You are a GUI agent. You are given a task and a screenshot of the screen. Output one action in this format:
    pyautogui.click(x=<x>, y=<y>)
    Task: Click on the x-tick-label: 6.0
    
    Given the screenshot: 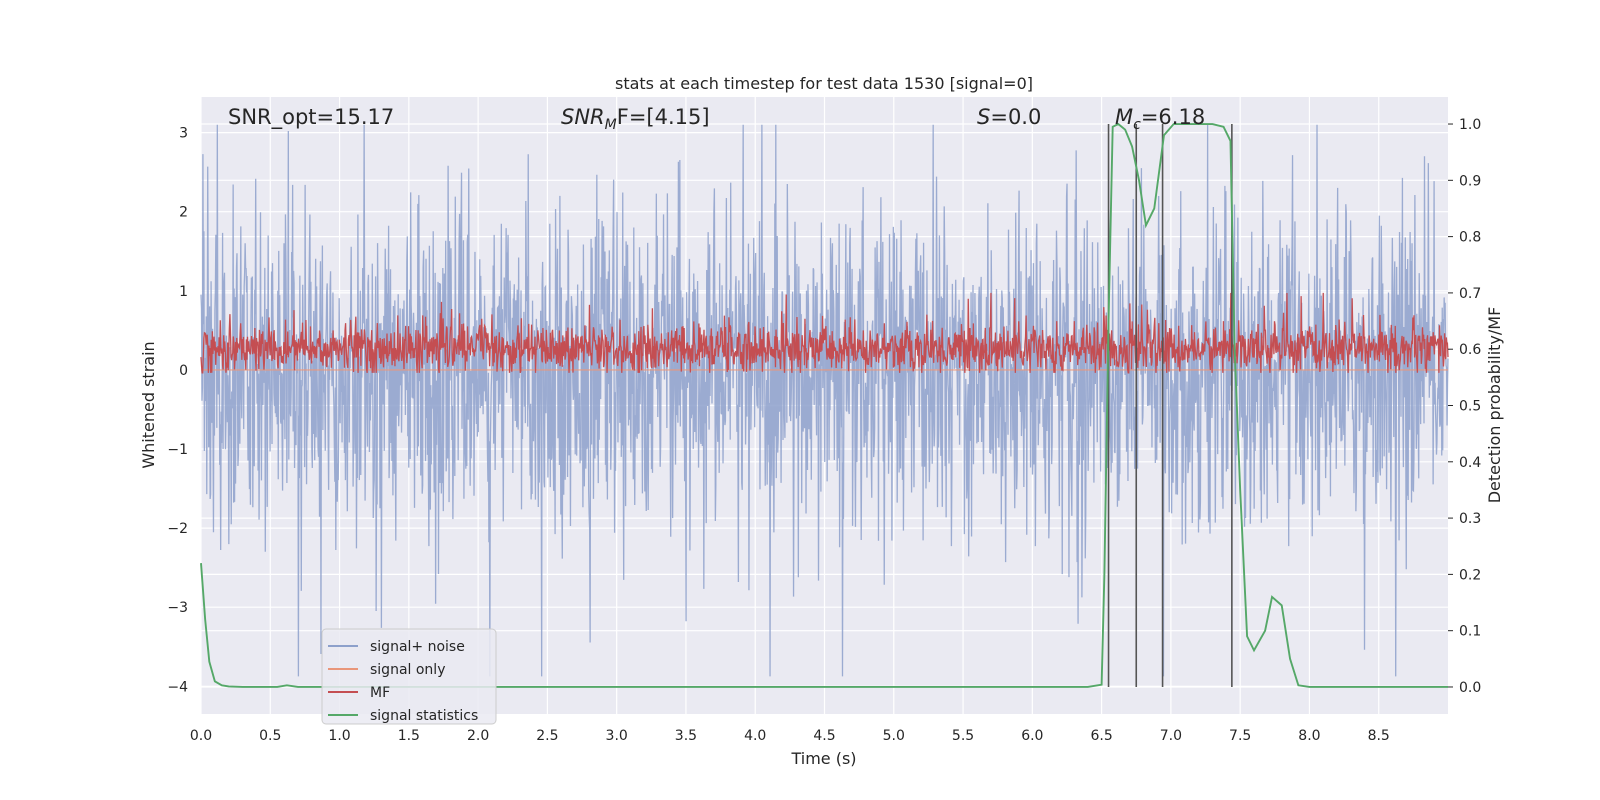 What is the action you would take?
    pyautogui.click(x=1032, y=736)
    